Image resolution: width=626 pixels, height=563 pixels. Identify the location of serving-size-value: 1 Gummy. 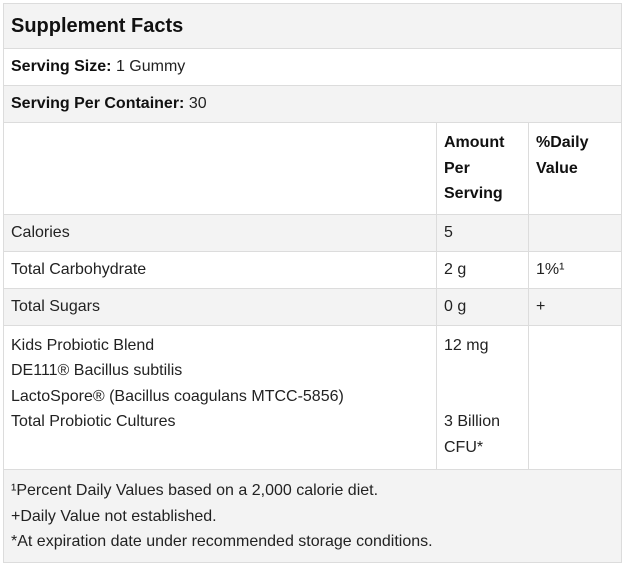
(150, 67).